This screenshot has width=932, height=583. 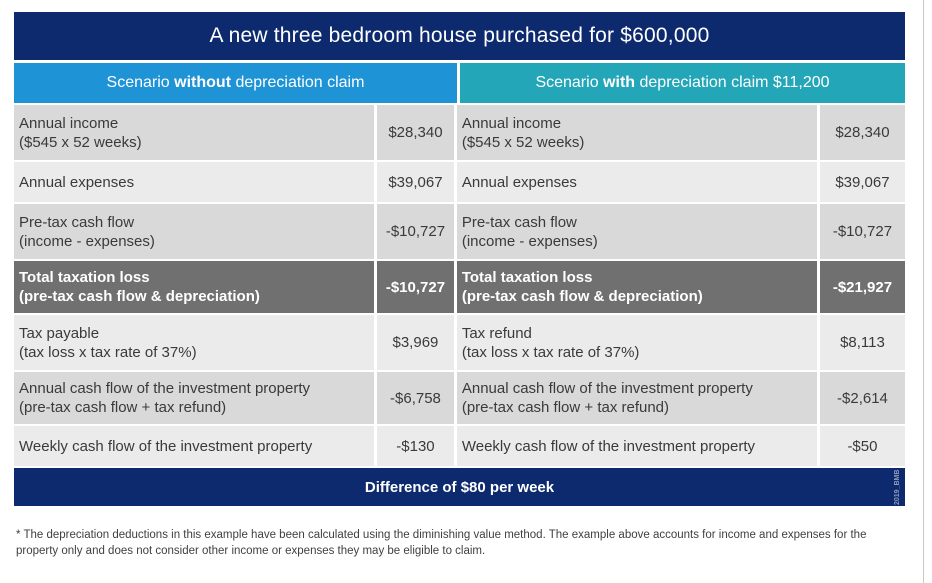 What do you see at coordinates (862, 342) in the screenshot?
I see `right-row-value: $8,113` at bounding box center [862, 342].